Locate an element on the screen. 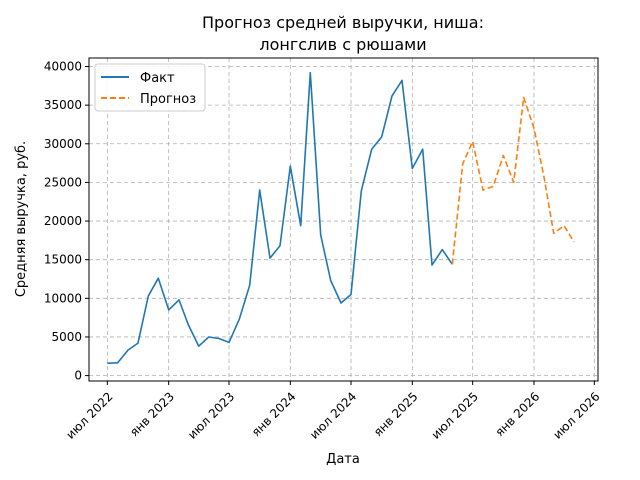 The image size is (640, 480). y-axis-ticks: 0 5000 10000 15000 20000 25000 30000 35000 40000 is located at coordinates (66, 221).